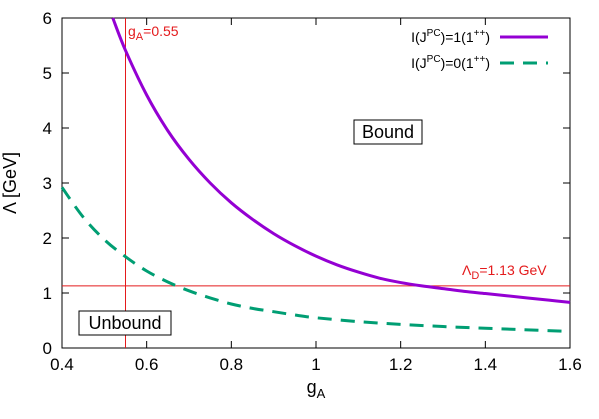  What do you see at coordinates (479, 49) in the screenshot?
I see `legend: I(JPC)=1(1++) I(JPC)=0(1++)` at bounding box center [479, 49].